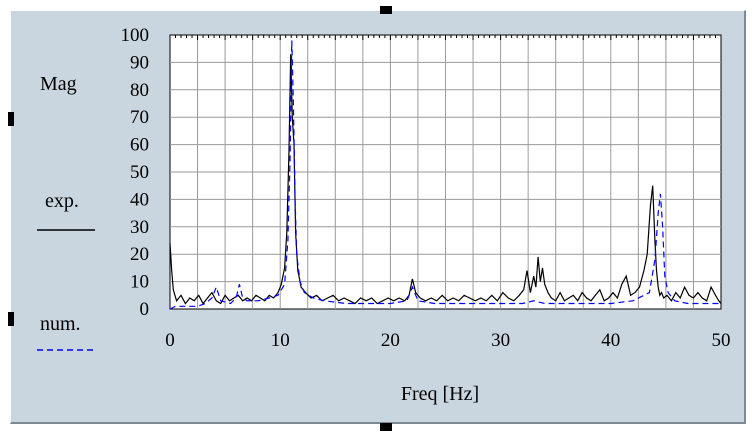  Describe the element at coordinates (170, 340) in the screenshot. I see `x-tick-label: 0` at that location.